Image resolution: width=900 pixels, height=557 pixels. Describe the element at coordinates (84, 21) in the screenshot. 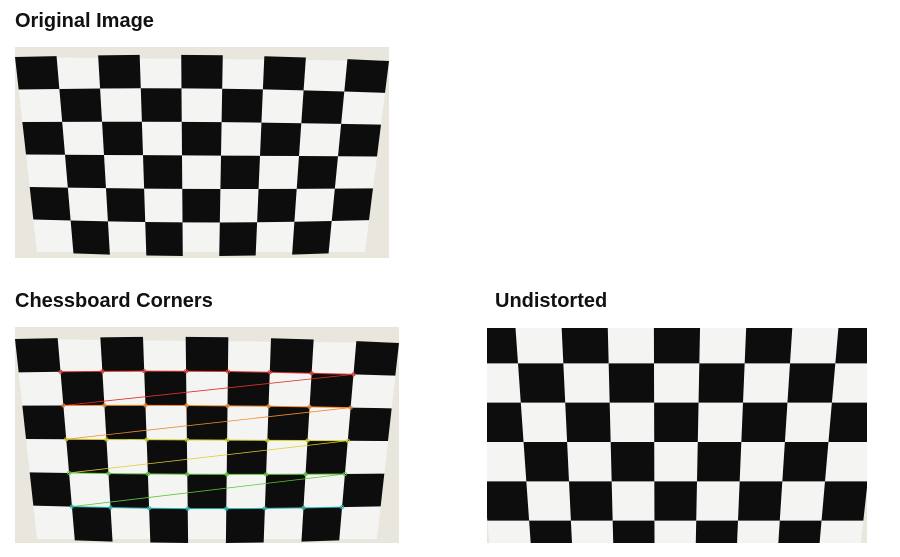

I see `original-image-title: Original Image` at that location.